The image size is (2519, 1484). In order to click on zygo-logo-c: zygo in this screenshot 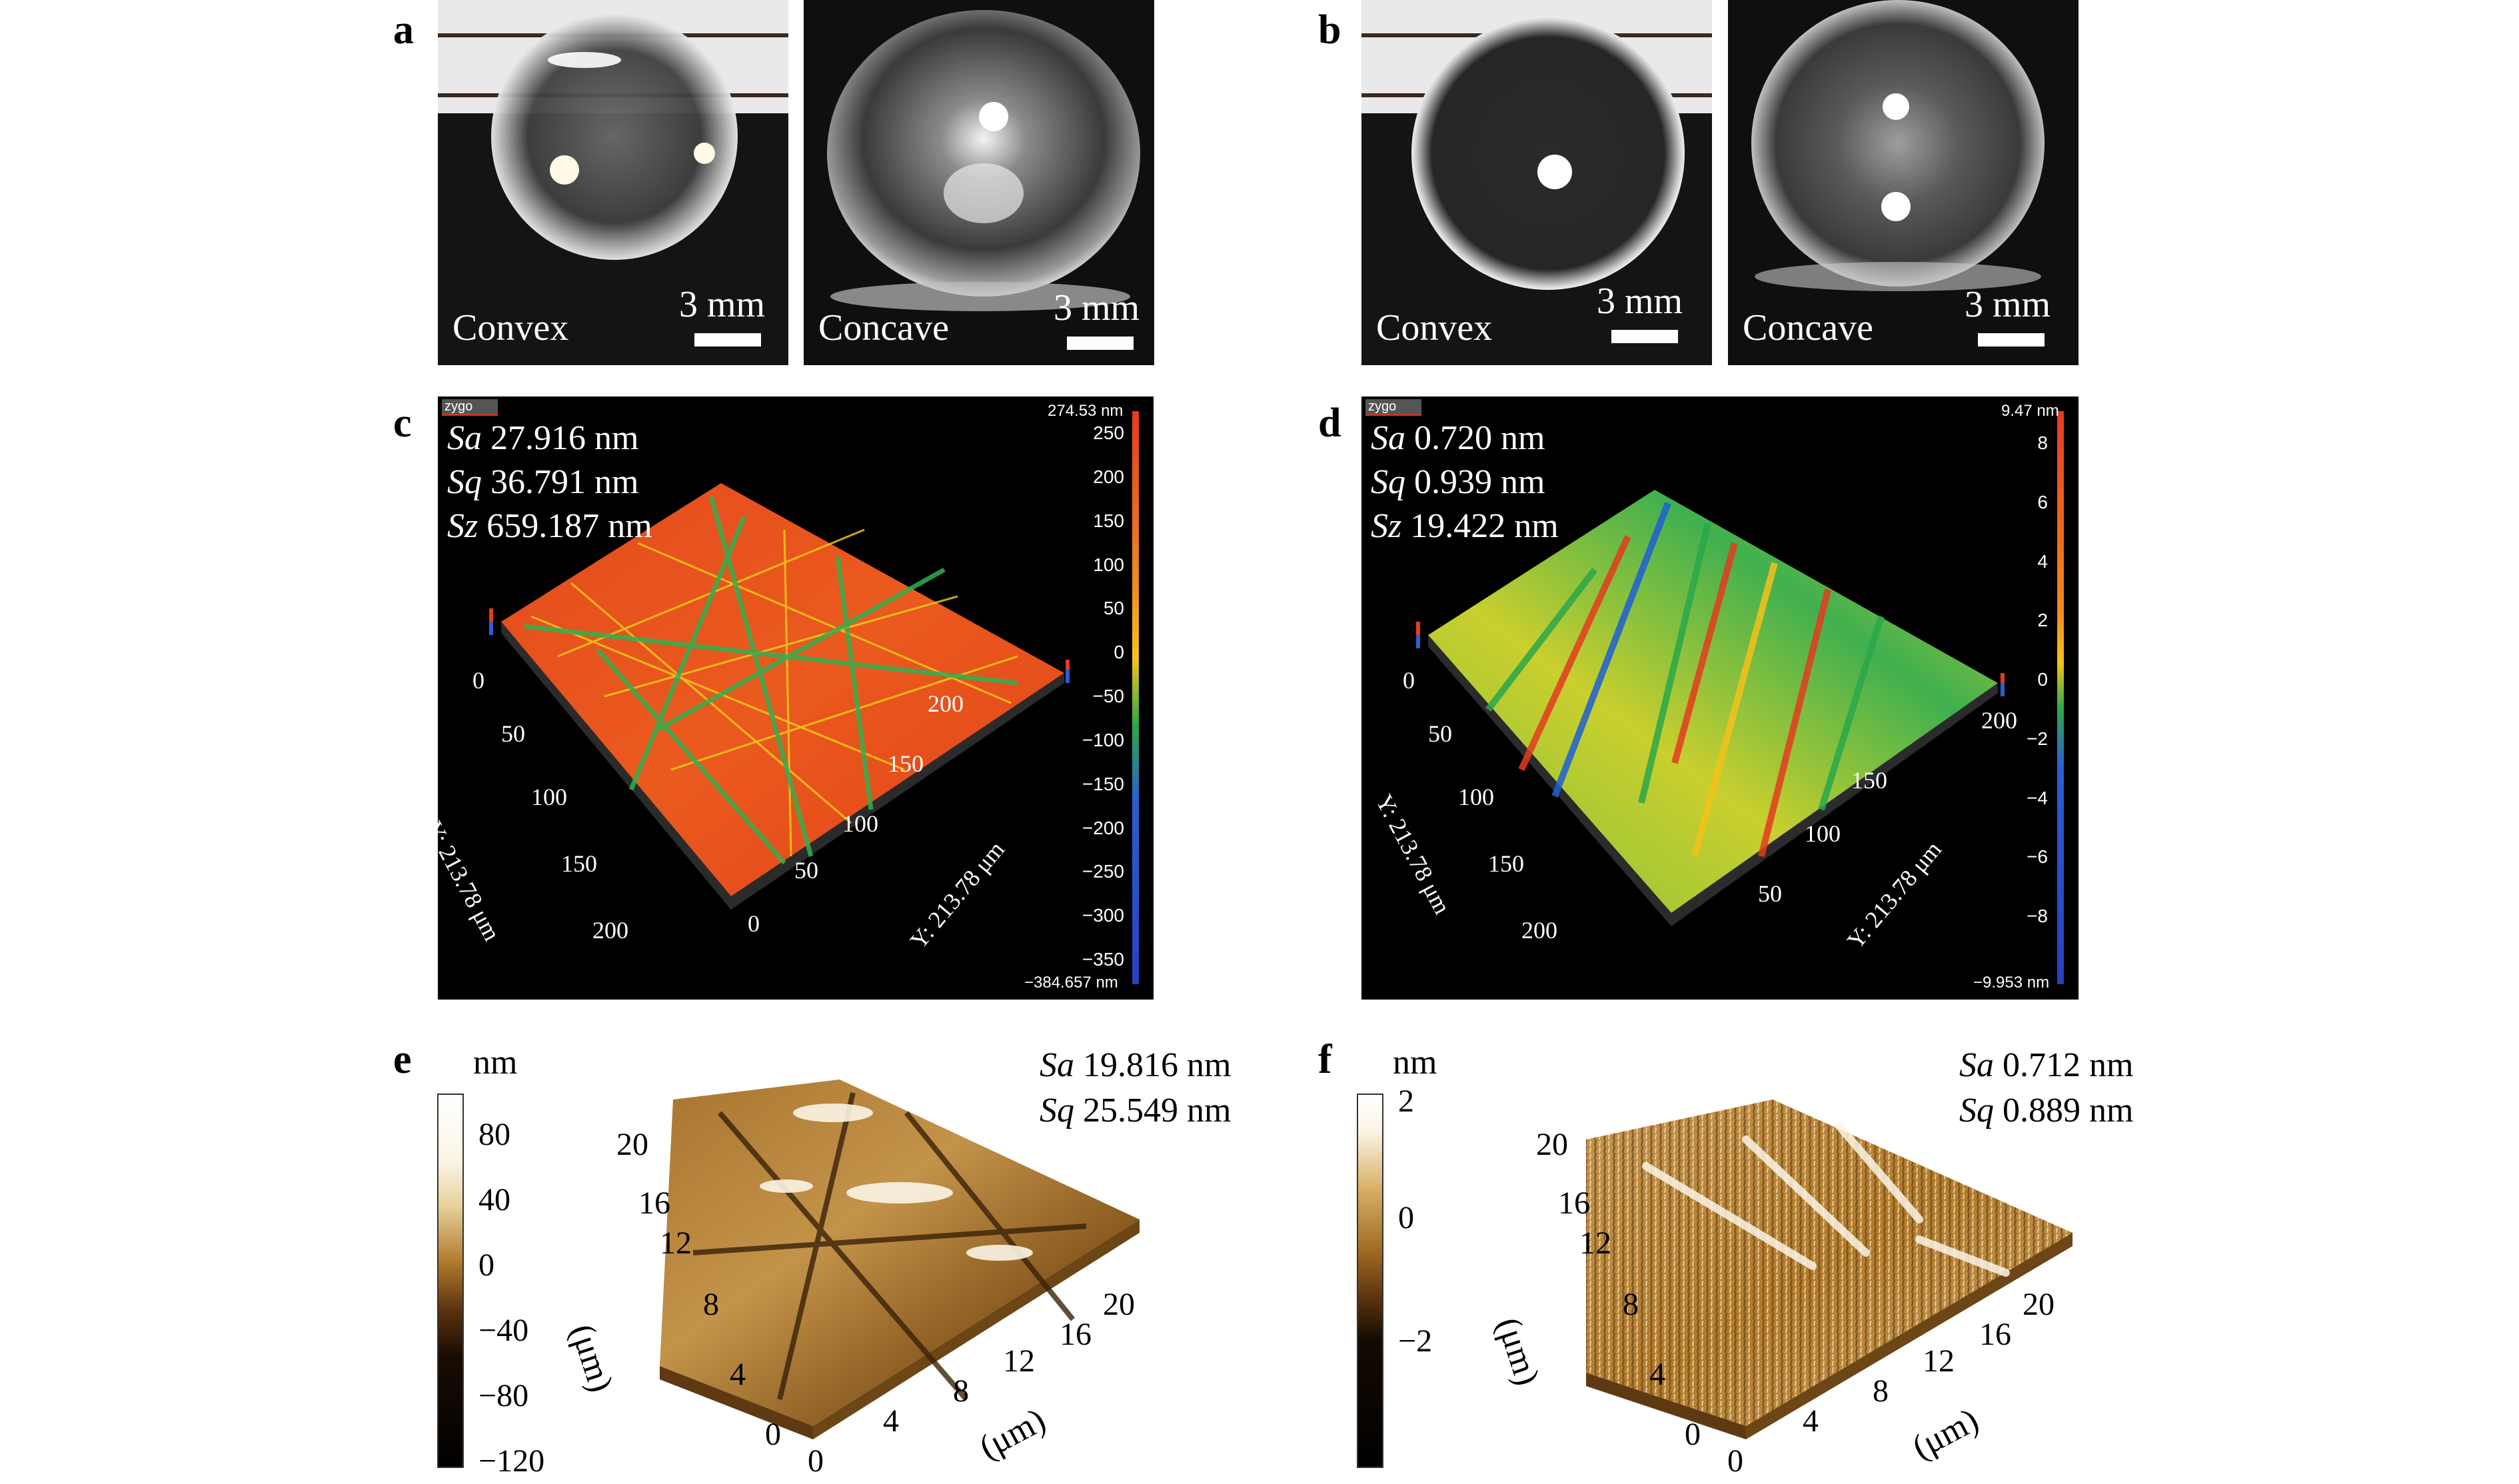, I will do `click(470, 407)`.